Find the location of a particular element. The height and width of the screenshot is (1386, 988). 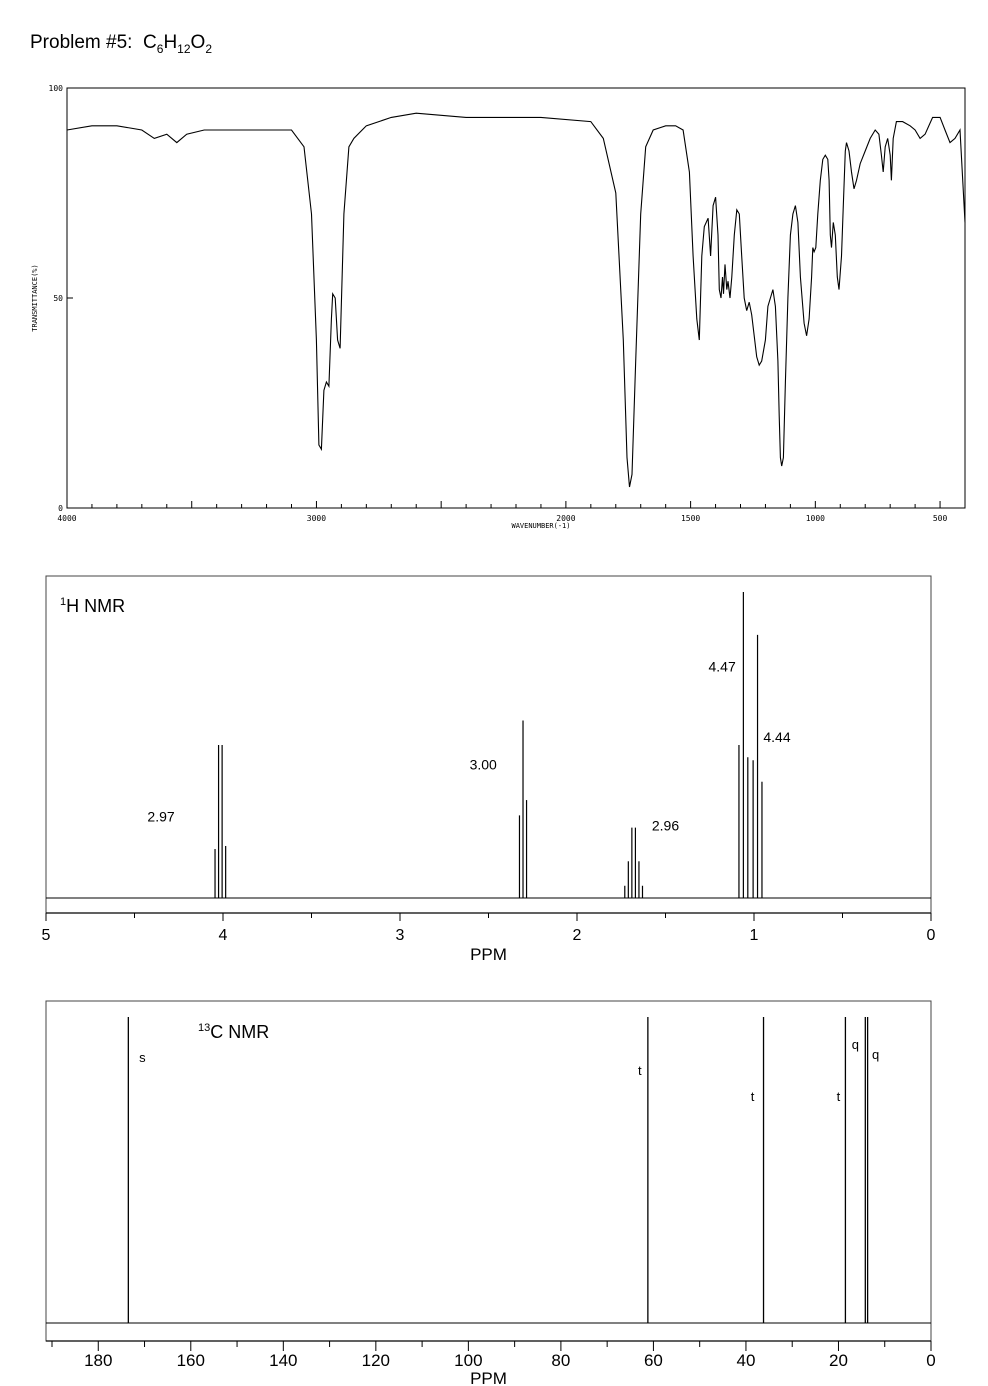

c-nmr-title-text: C NMR is located at coordinates (239, 1032).